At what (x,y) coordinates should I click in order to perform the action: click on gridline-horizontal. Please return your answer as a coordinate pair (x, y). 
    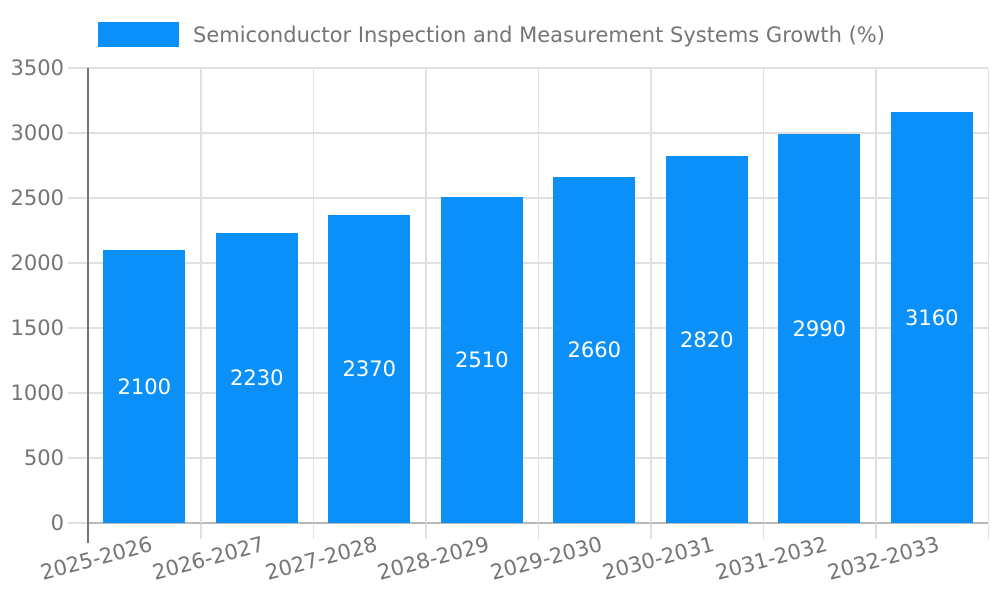
    Looking at the image, I should click on (538, 68).